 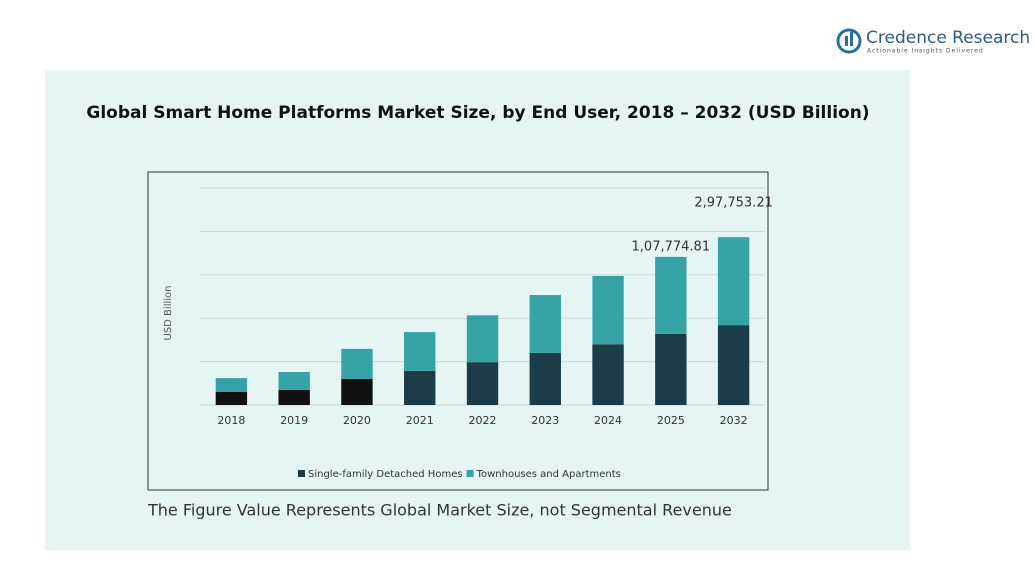 What do you see at coordinates (483, 420) in the screenshot?
I see `x-tick-label: 2022` at bounding box center [483, 420].